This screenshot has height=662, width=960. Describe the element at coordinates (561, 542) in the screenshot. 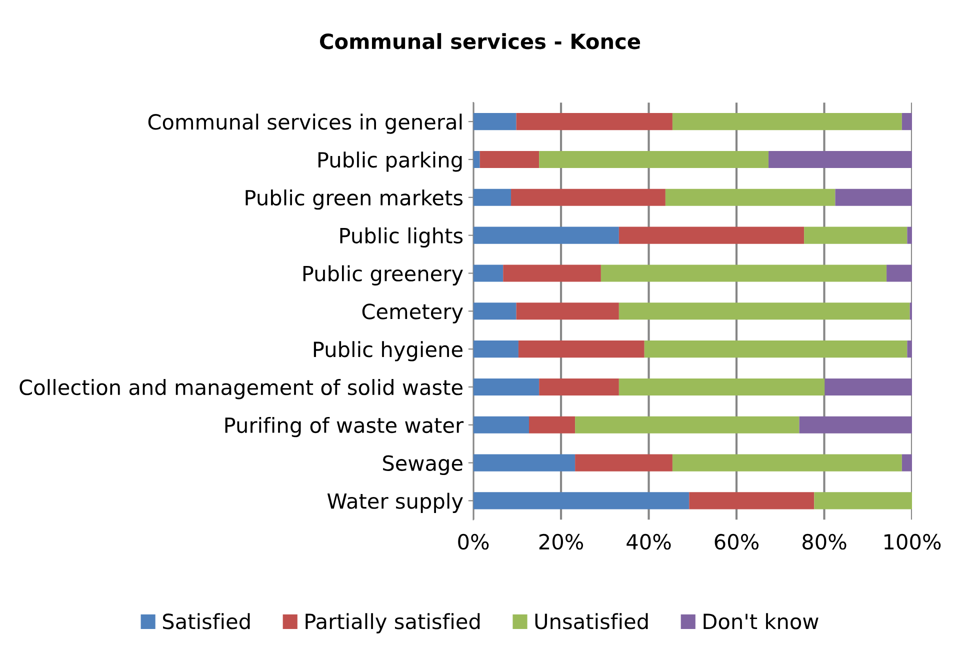

I see `x-tick-label: 20%` at that location.